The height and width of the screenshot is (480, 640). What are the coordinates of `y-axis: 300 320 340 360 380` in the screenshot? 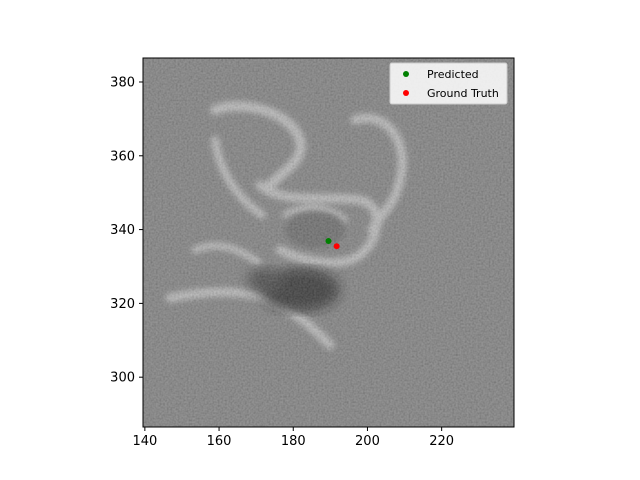 It's located at (126, 230).